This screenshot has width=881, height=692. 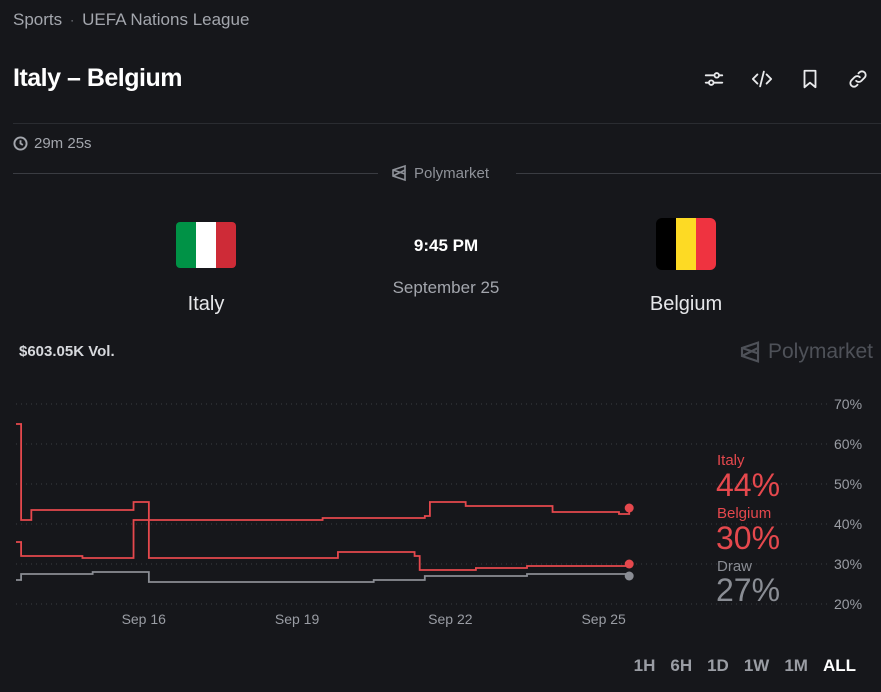 I want to click on toolbar, so click(x=786, y=79).